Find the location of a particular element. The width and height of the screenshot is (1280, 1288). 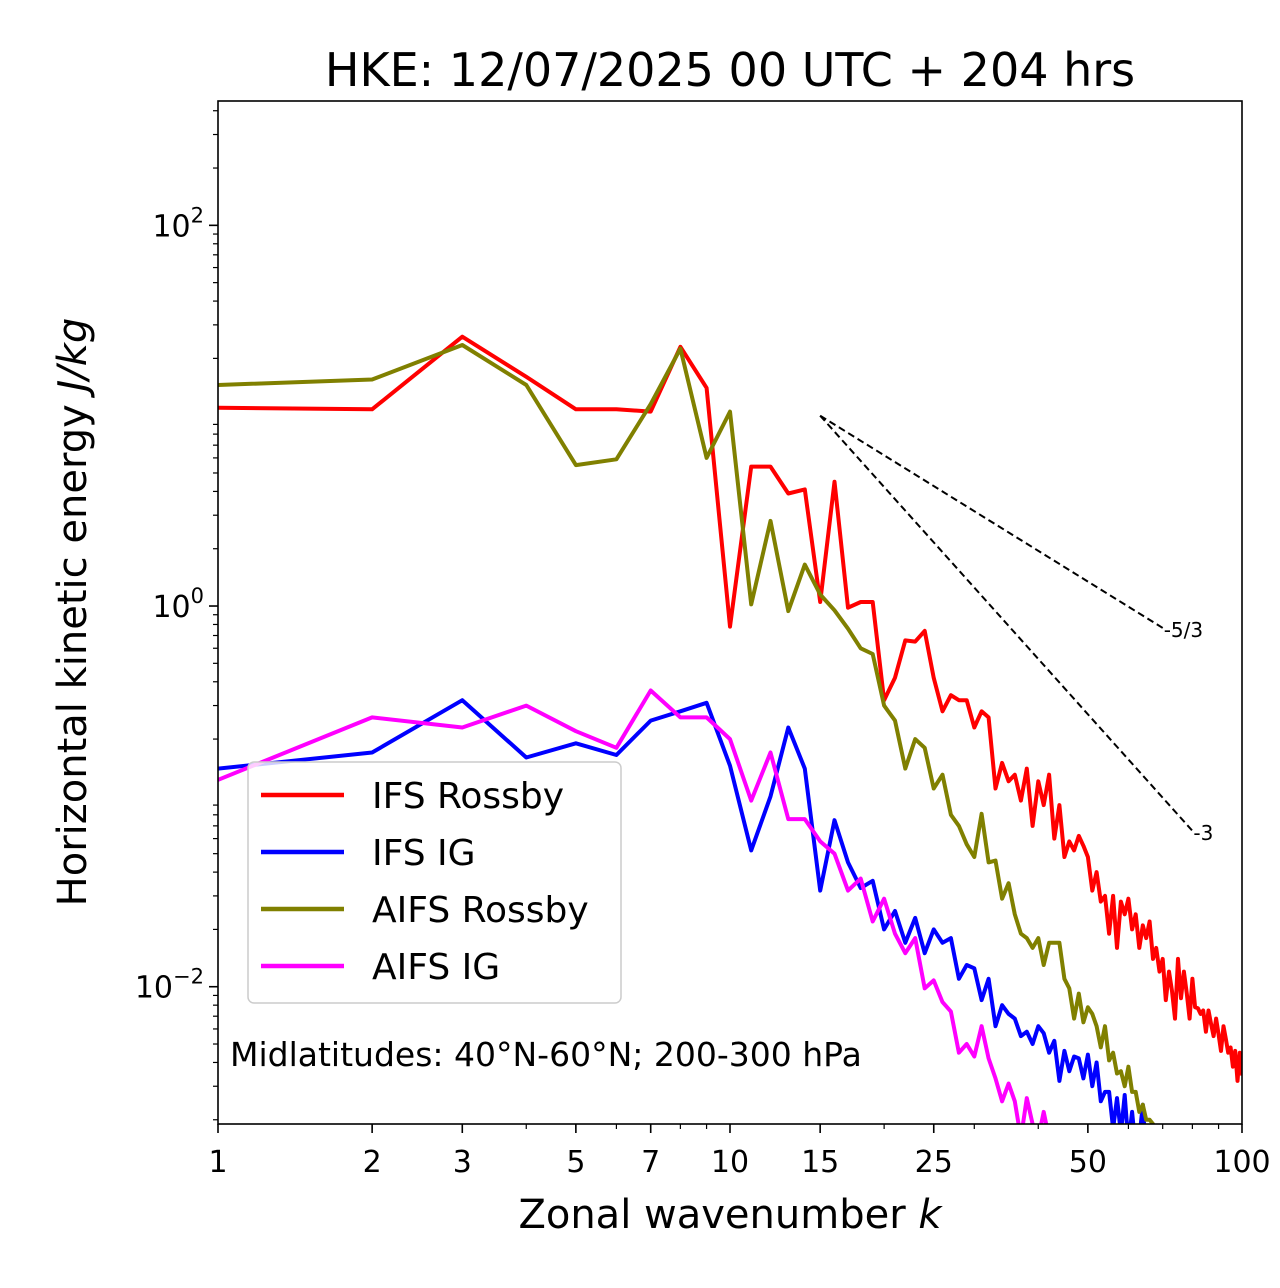

legend-label: AIFS Rossby is located at coordinates (480, 910).